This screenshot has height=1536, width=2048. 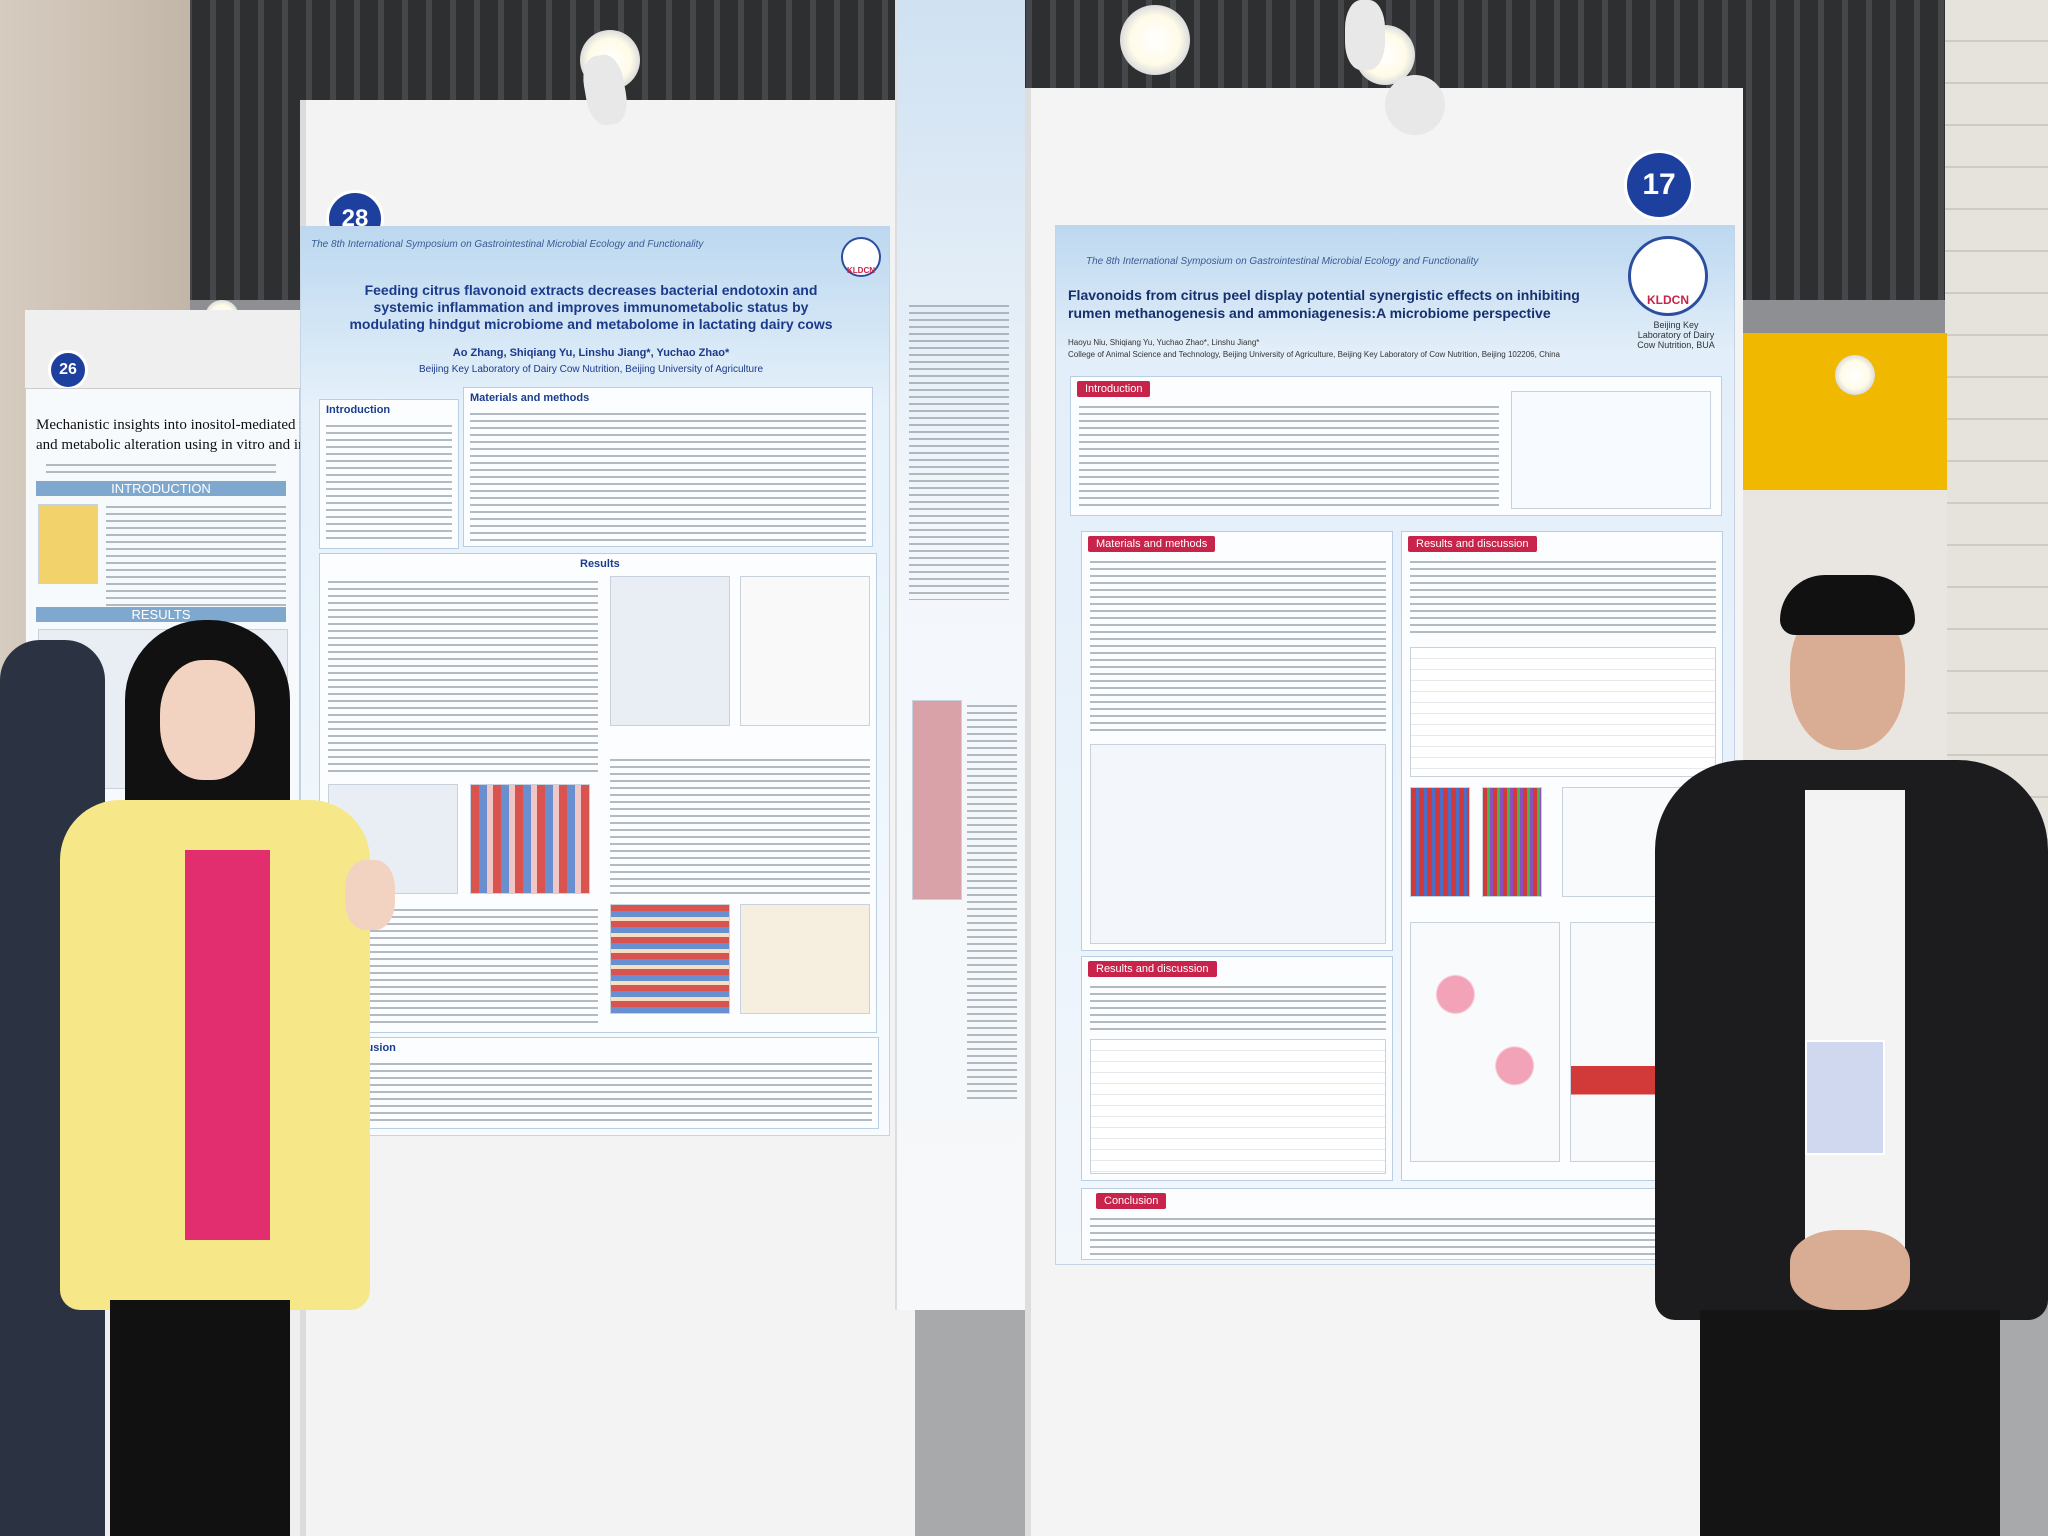 What do you see at coordinates (207, 720) in the screenshot?
I see `person-woman-face` at bounding box center [207, 720].